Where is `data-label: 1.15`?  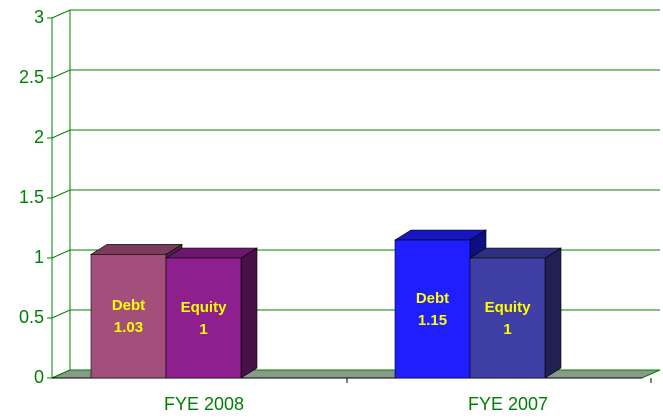
data-label: 1.15 is located at coordinates (432, 320).